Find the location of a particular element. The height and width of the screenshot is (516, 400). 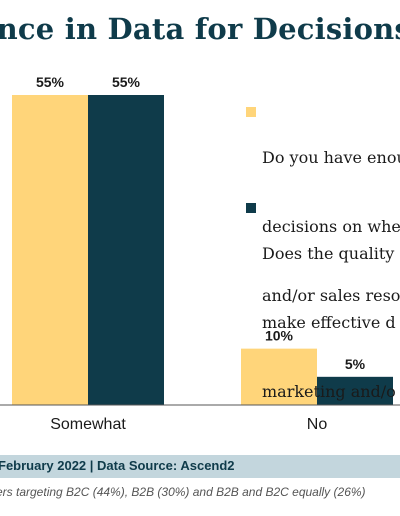

legend-line: decisions on whe is located at coordinates (331, 226).